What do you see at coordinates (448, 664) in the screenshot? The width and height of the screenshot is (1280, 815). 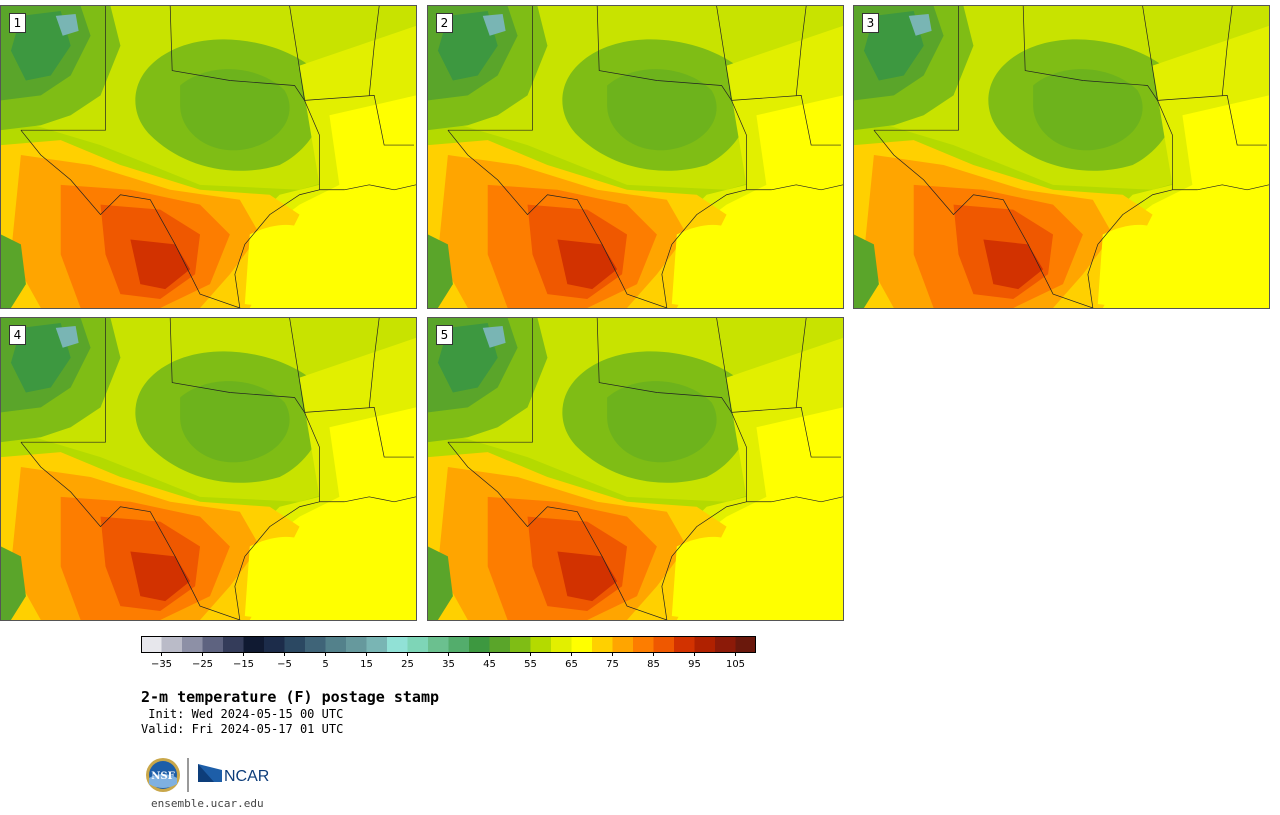 I see `colorbar-tick-label: 35` at bounding box center [448, 664].